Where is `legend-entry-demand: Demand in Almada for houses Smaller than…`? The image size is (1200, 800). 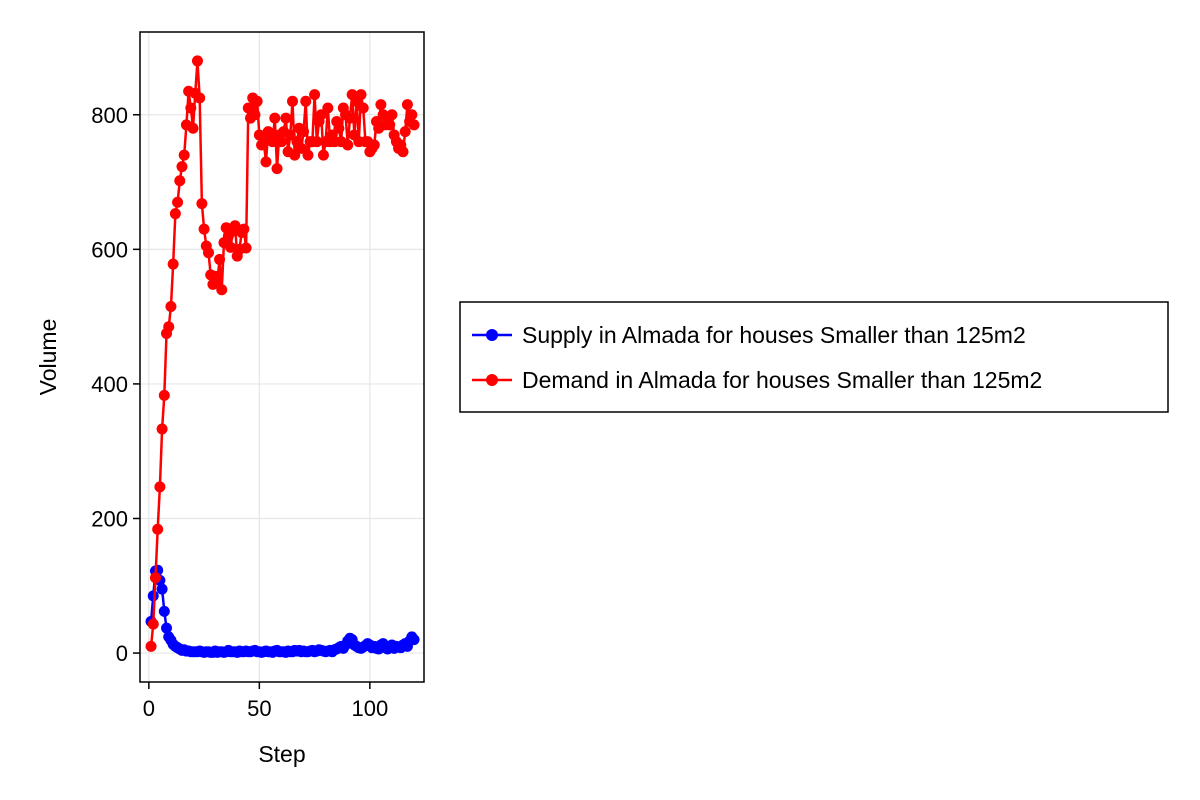
legend-entry-demand: Demand in Almada for houses Smaller than… is located at coordinates (757, 380).